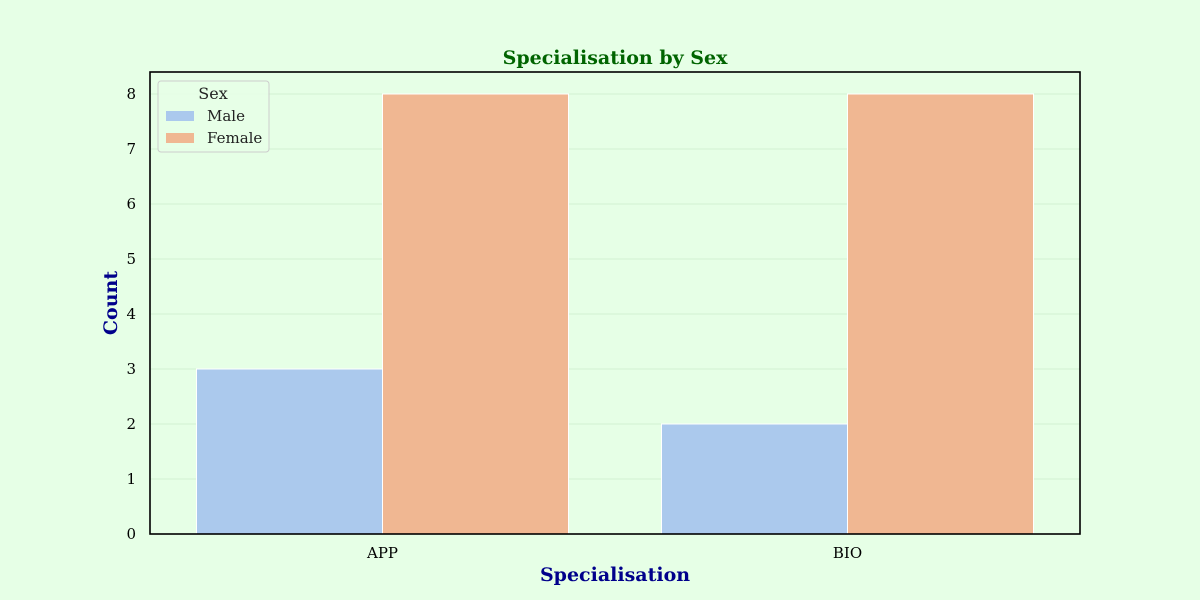 The image size is (1200, 600). I want to click on y-tick-label: 0, so click(131, 534).